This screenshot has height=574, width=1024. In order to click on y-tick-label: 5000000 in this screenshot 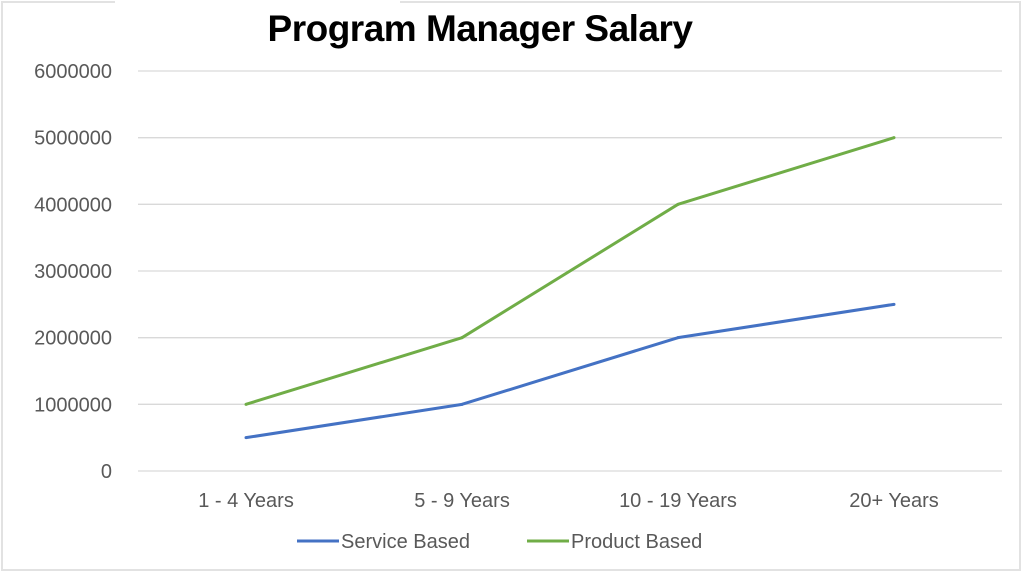, I will do `click(73, 139)`.